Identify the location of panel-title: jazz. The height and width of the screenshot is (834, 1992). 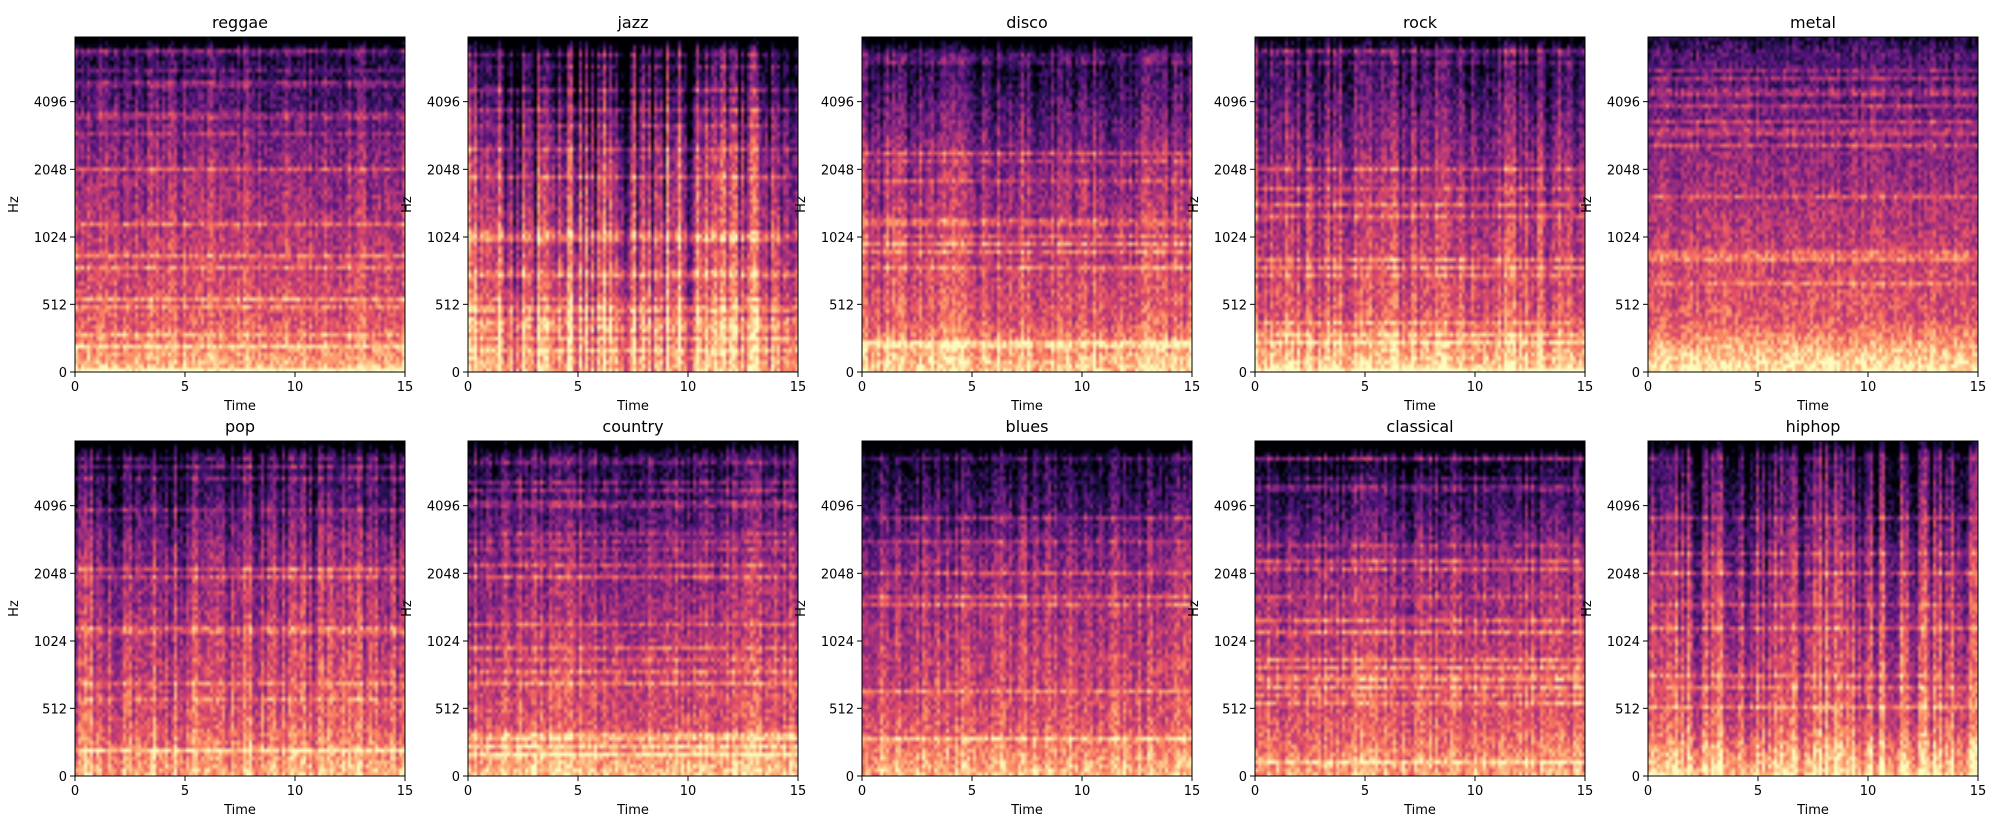
(632, 22).